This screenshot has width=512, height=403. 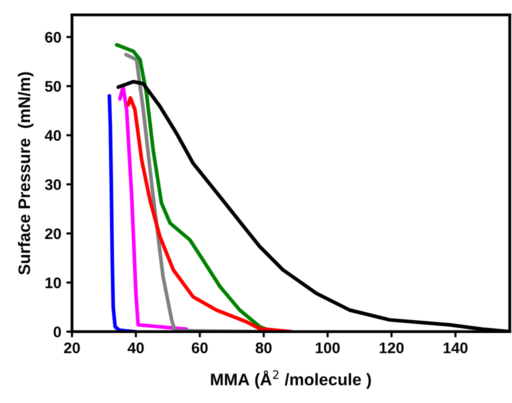 What do you see at coordinates (53, 234) in the screenshot?
I see `y-tick-label: 20` at bounding box center [53, 234].